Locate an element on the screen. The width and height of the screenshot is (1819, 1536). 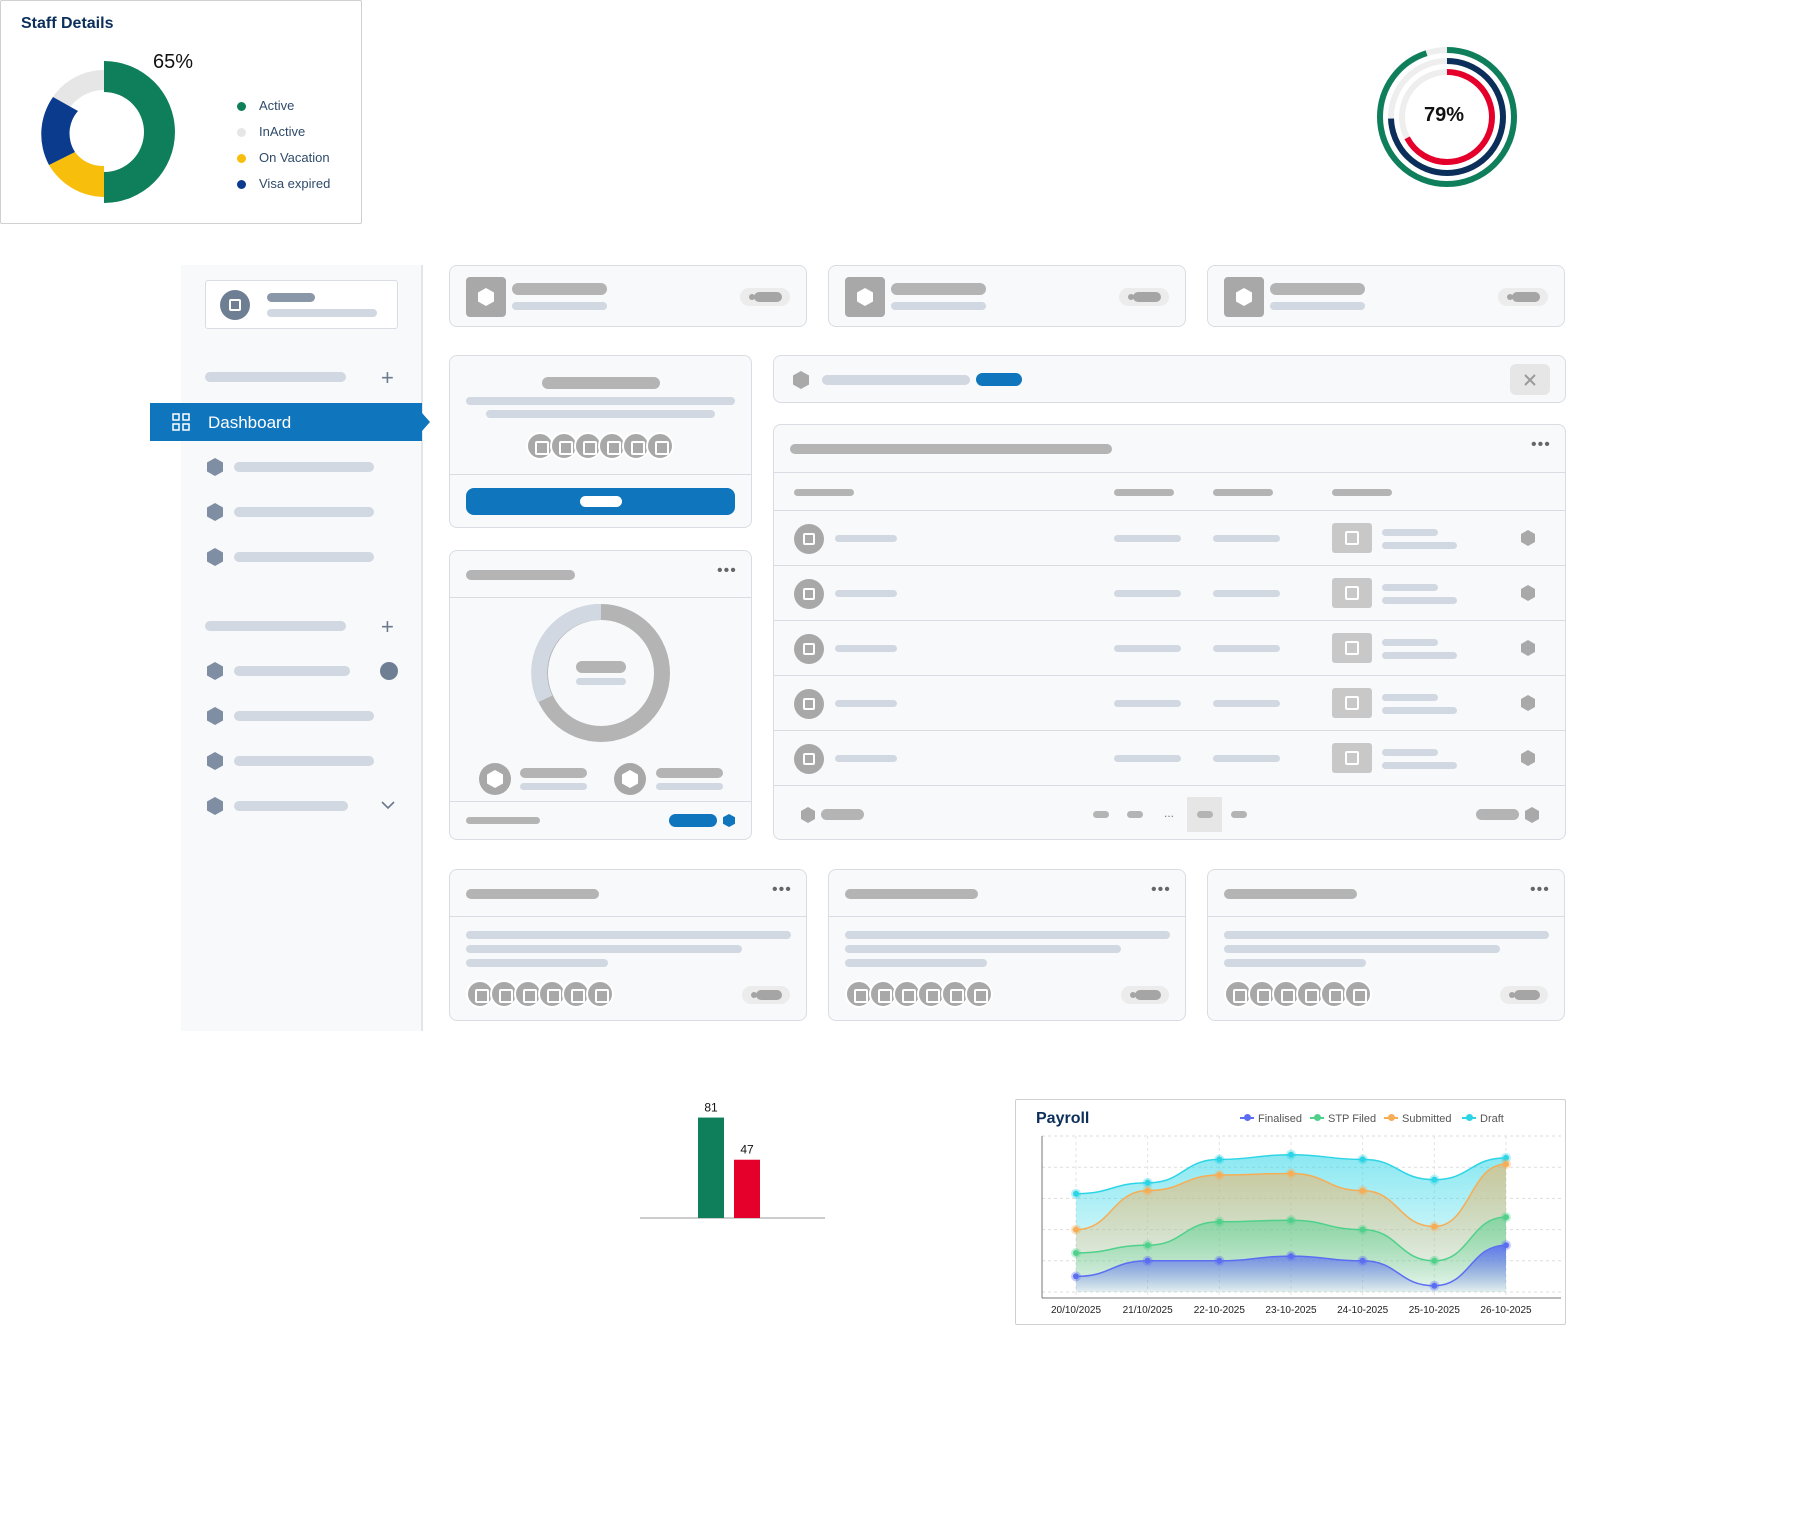
footer-link is located at coordinates (693, 820).